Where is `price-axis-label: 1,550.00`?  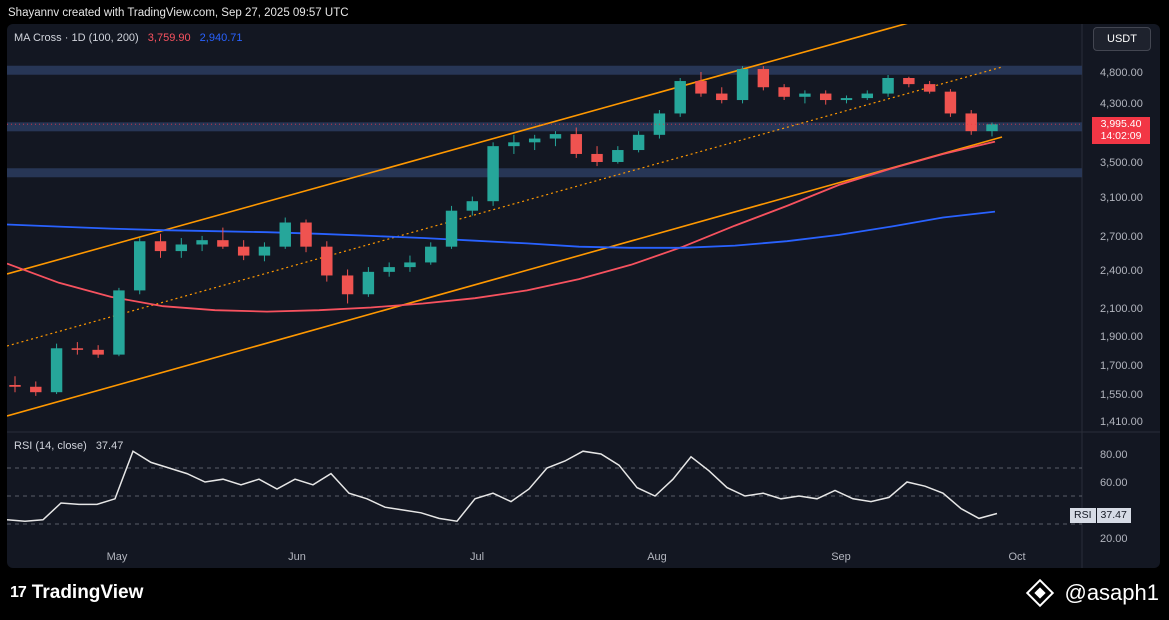
price-axis-label: 1,550.00 is located at coordinates (1121, 395).